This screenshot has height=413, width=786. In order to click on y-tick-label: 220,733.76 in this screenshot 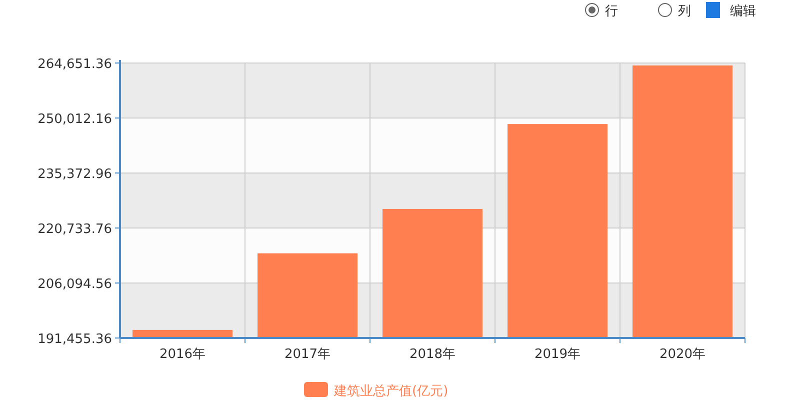, I will do `click(75, 229)`.